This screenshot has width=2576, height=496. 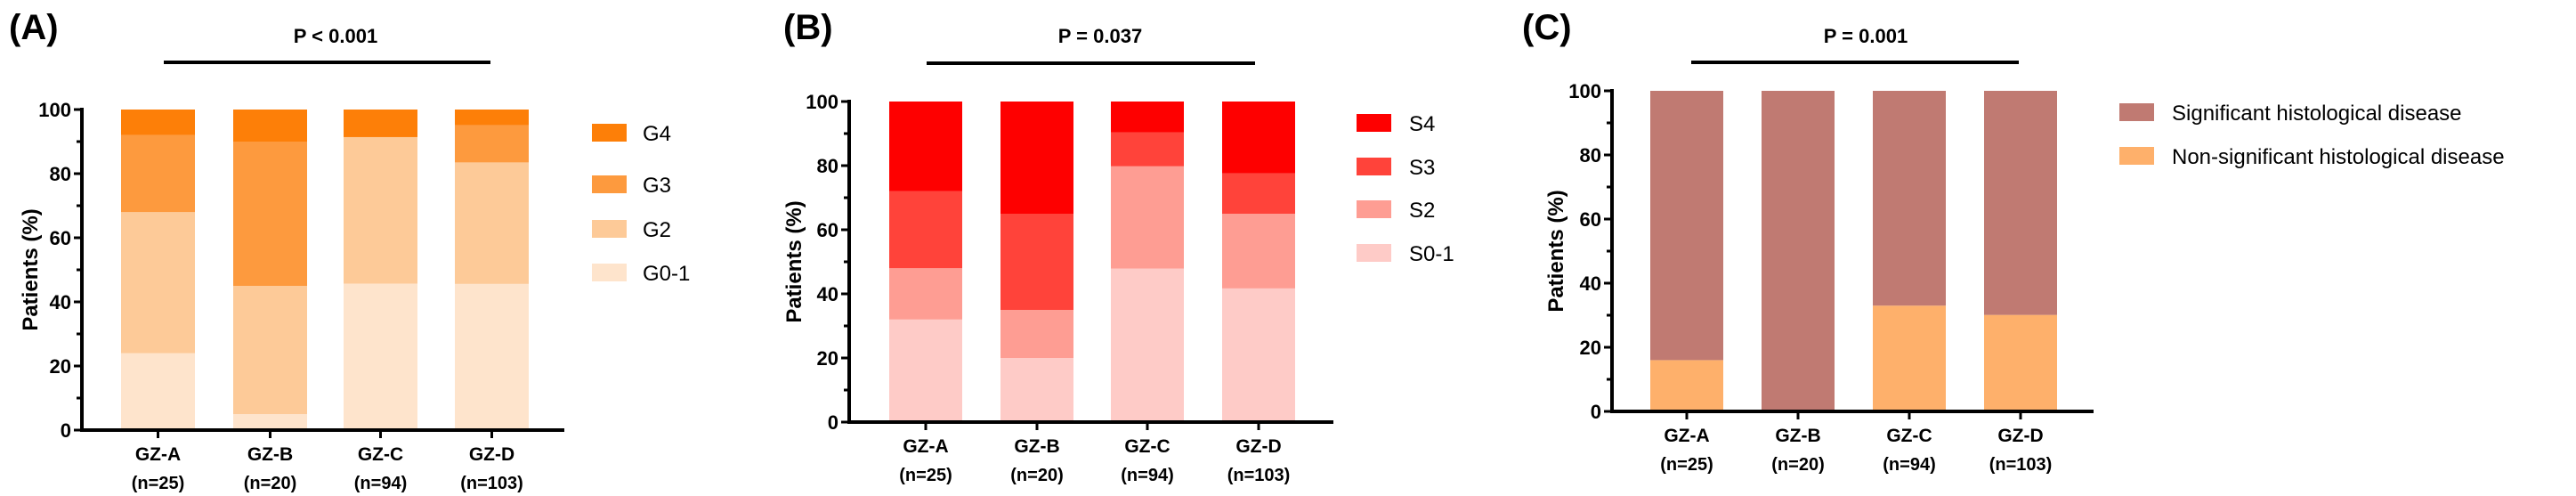 I want to click on bar-segment-gz-b-g4, so click(x=270, y=126).